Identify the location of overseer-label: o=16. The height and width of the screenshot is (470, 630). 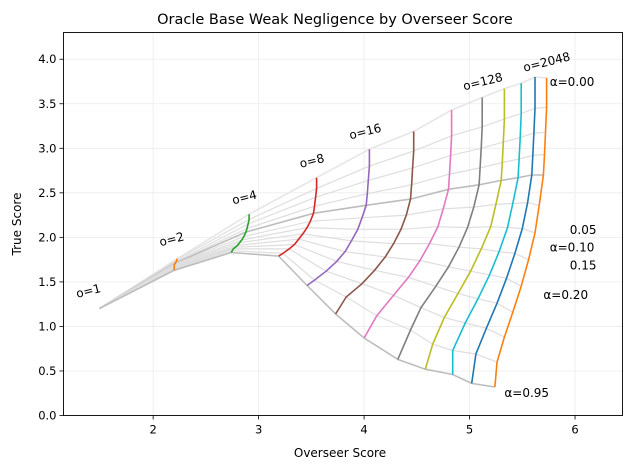
(365, 131).